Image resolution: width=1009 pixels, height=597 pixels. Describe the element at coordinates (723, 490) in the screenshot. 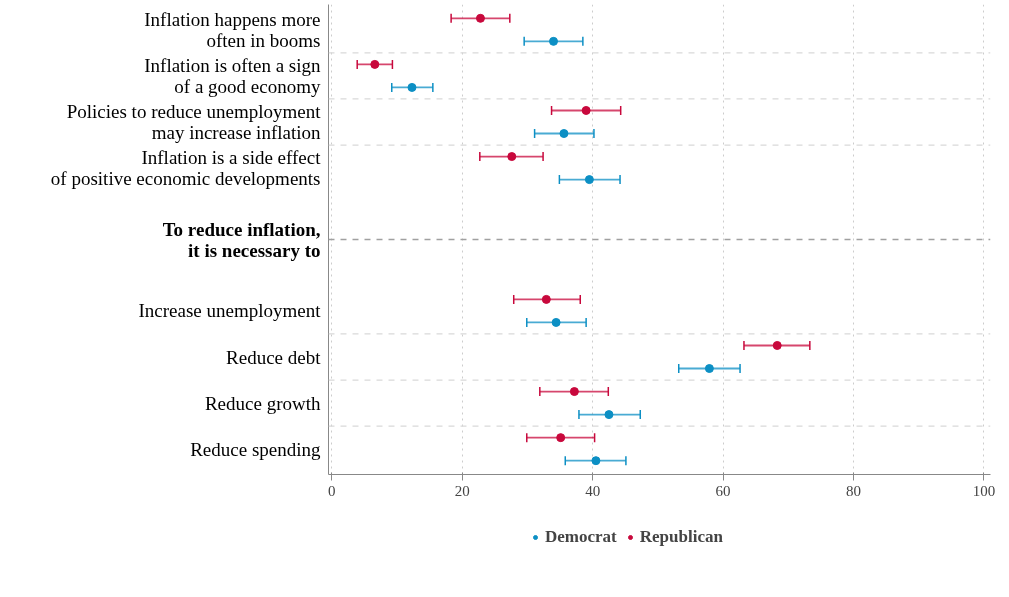

I see `x-tick-label: 60` at that location.